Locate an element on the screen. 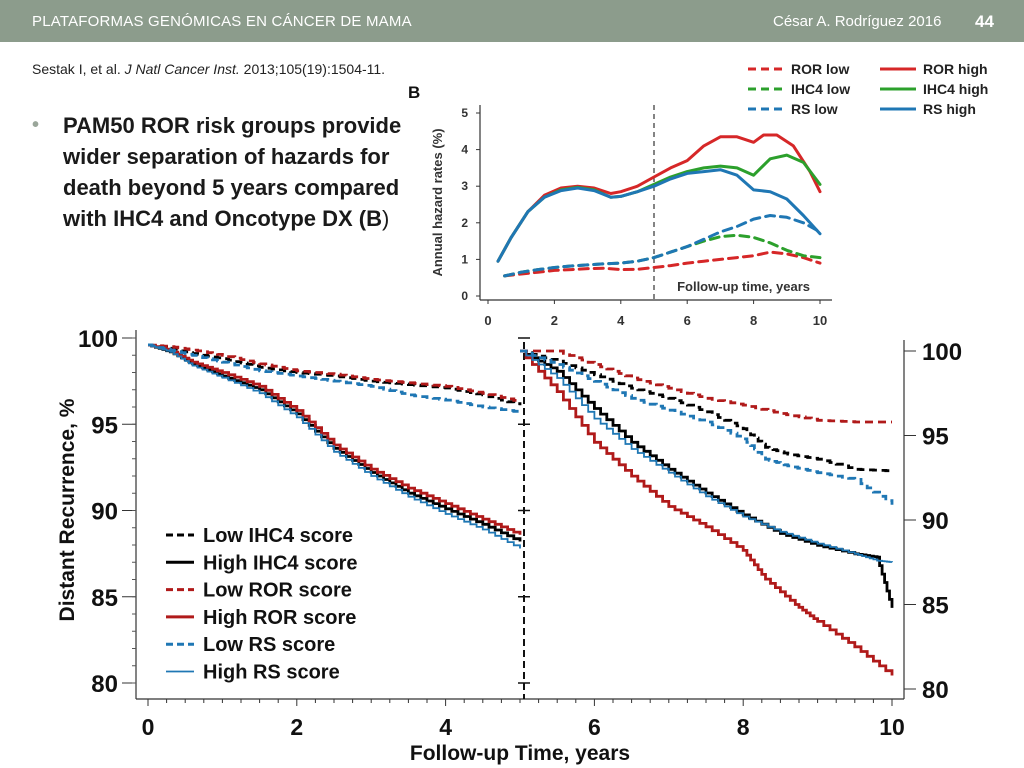 This screenshot has width=1024, height=768. legend-entry-high-ihc4-score: High IHC4 score is located at coordinates (280, 563).